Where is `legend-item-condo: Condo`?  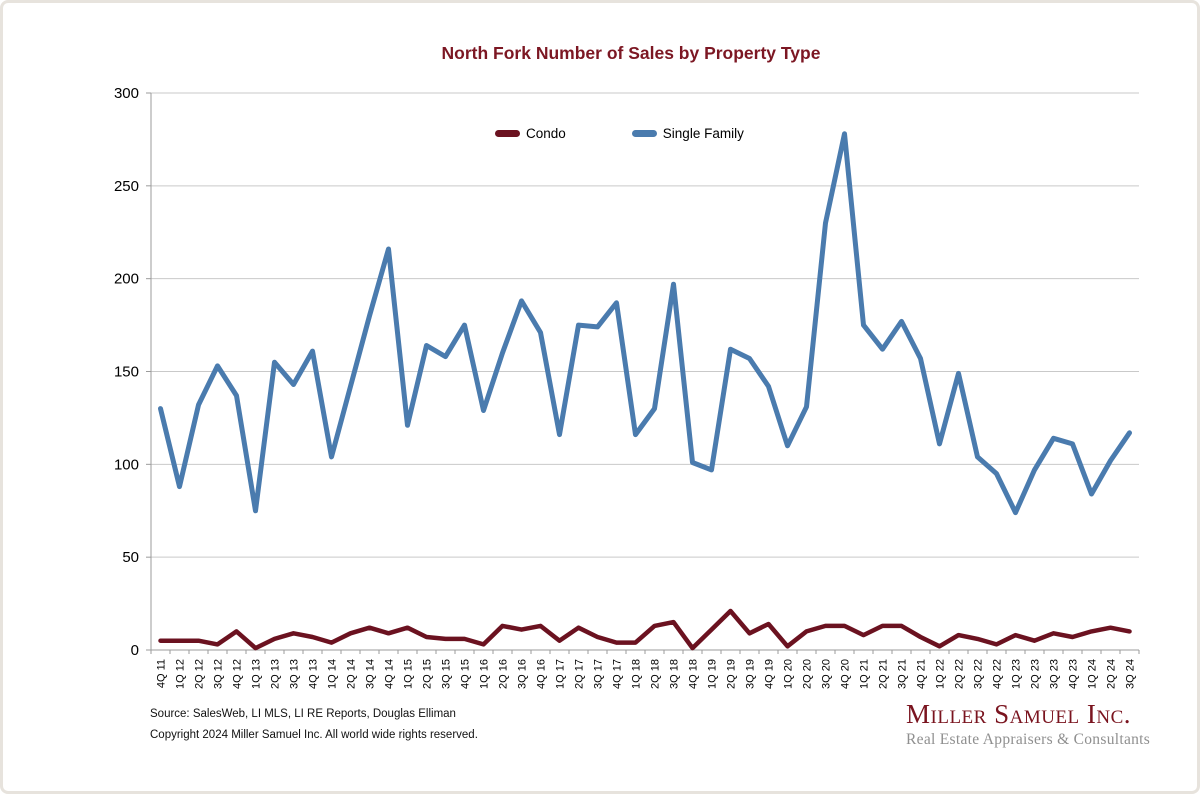
legend-item-condo: Condo is located at coordinates (530, 133).